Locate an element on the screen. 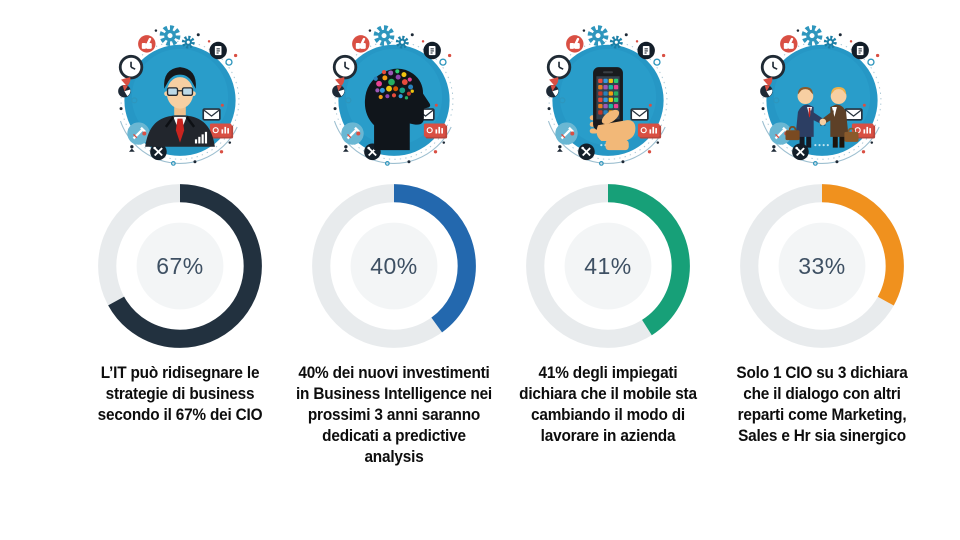 The height and width of the screenshot is (540, 960). donut-chart-bi: 40% is located at coordinates (394, 266).